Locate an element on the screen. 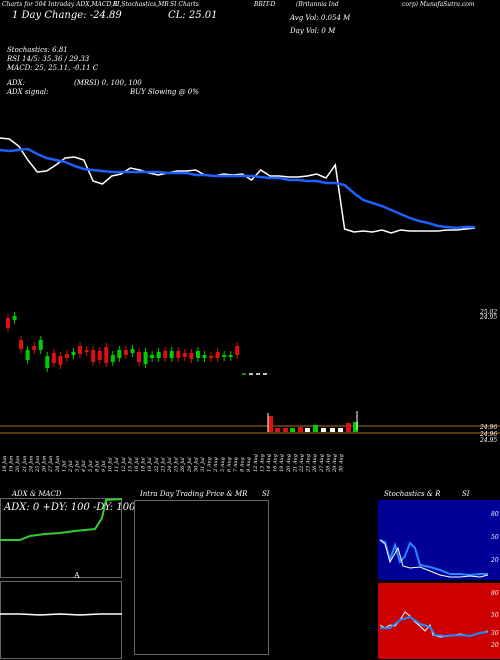 The image size is (500, 660). stoch-d-line is located at coordinates (434, 558).